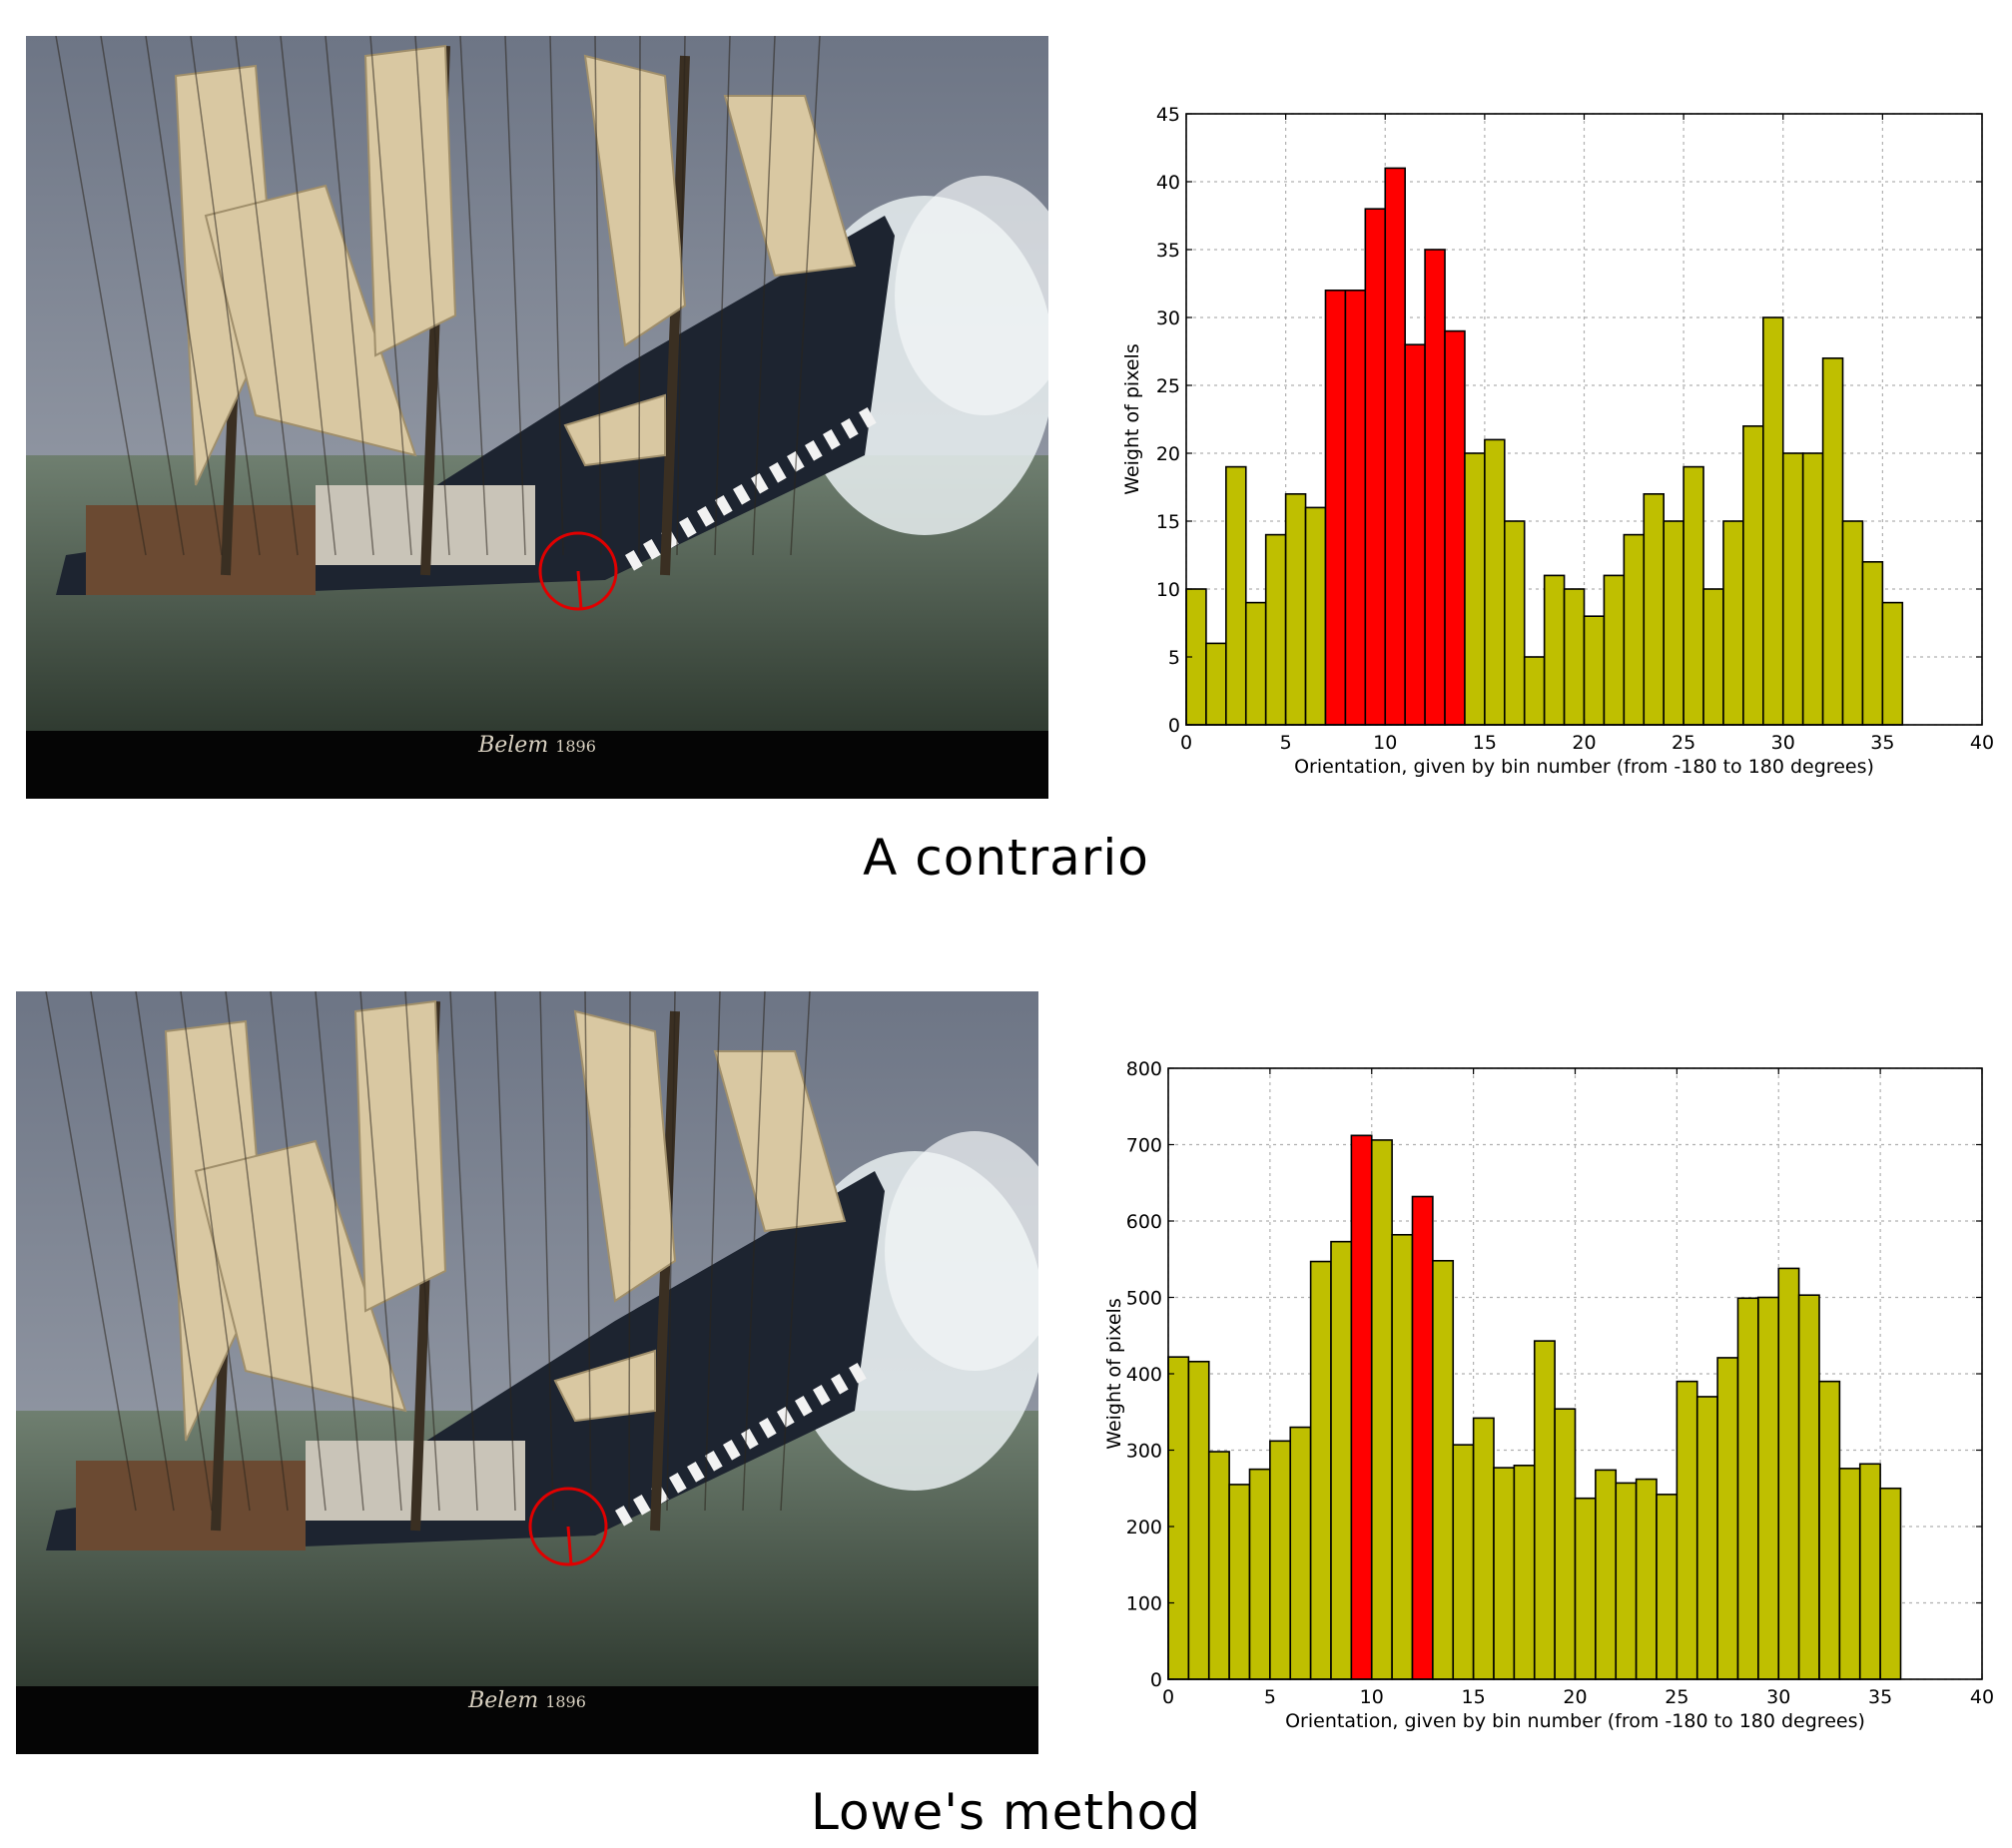 The width and height of the screenshot is (2012, 1848). What do you see at coordinates (1144, 1069) in the screenshot?
I see `y-tick-label: 800` at bounding box center [1144, 1069].